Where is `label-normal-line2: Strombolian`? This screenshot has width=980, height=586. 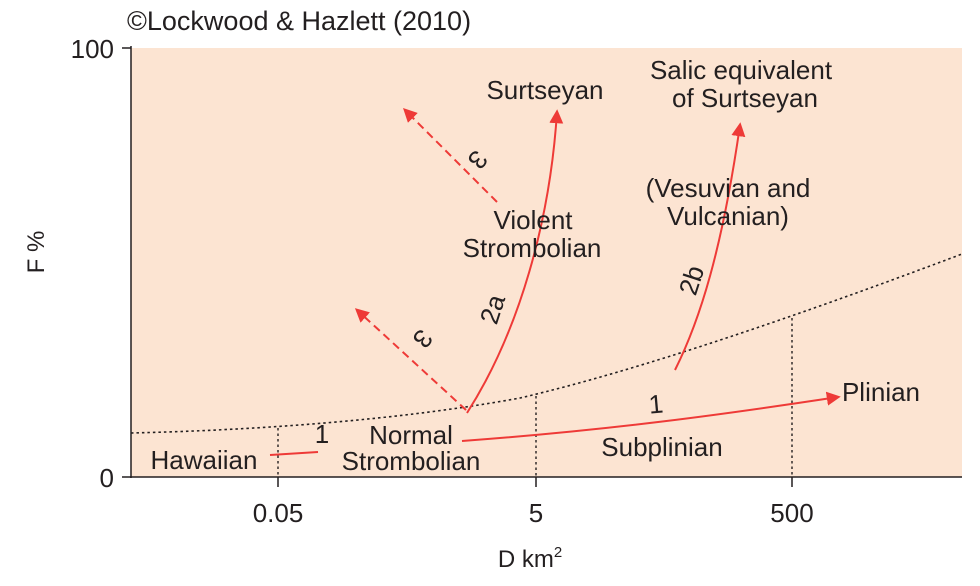
label-normal-line2: Strombolian is located at coordinates (411, 461).